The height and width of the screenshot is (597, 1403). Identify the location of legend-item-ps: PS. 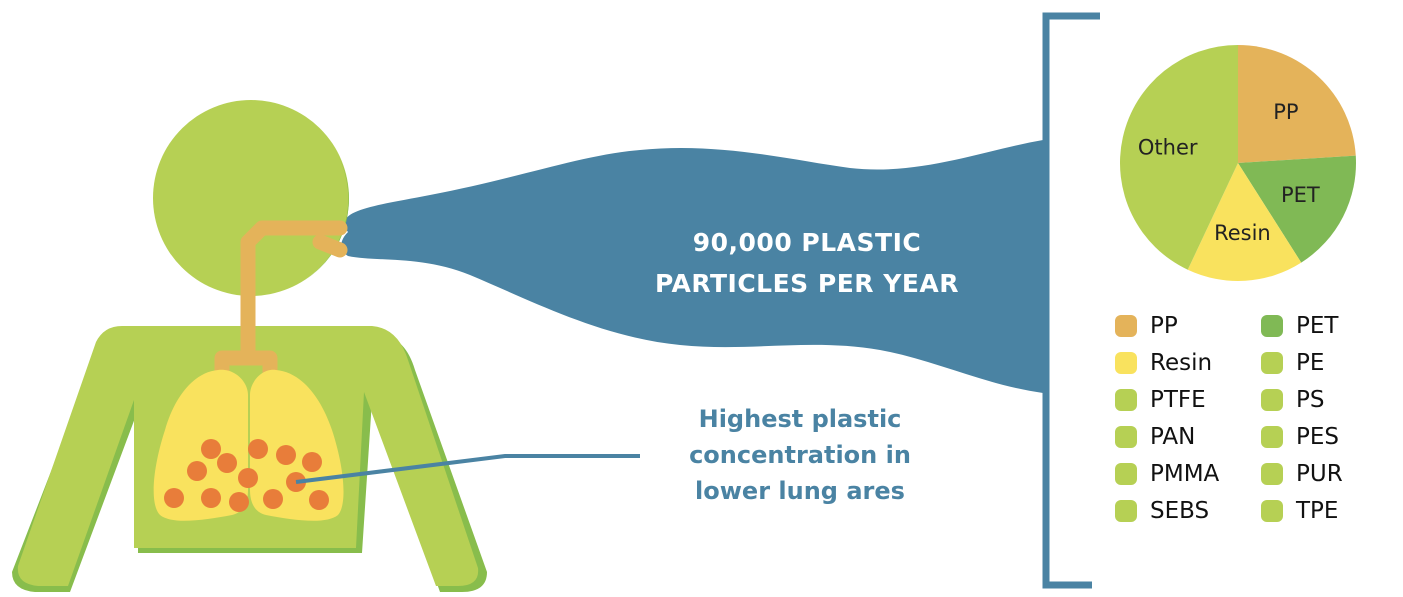
(1319, 399).